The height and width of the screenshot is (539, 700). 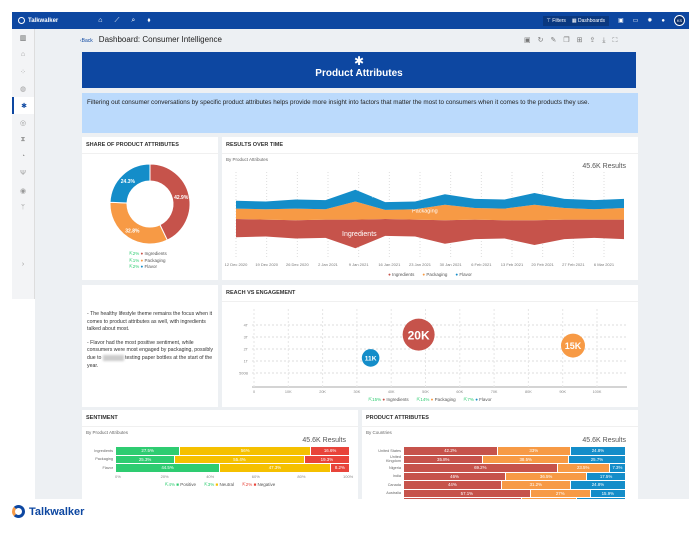 I want to click on share-icon: ⇪, so click(x=596, y=40).